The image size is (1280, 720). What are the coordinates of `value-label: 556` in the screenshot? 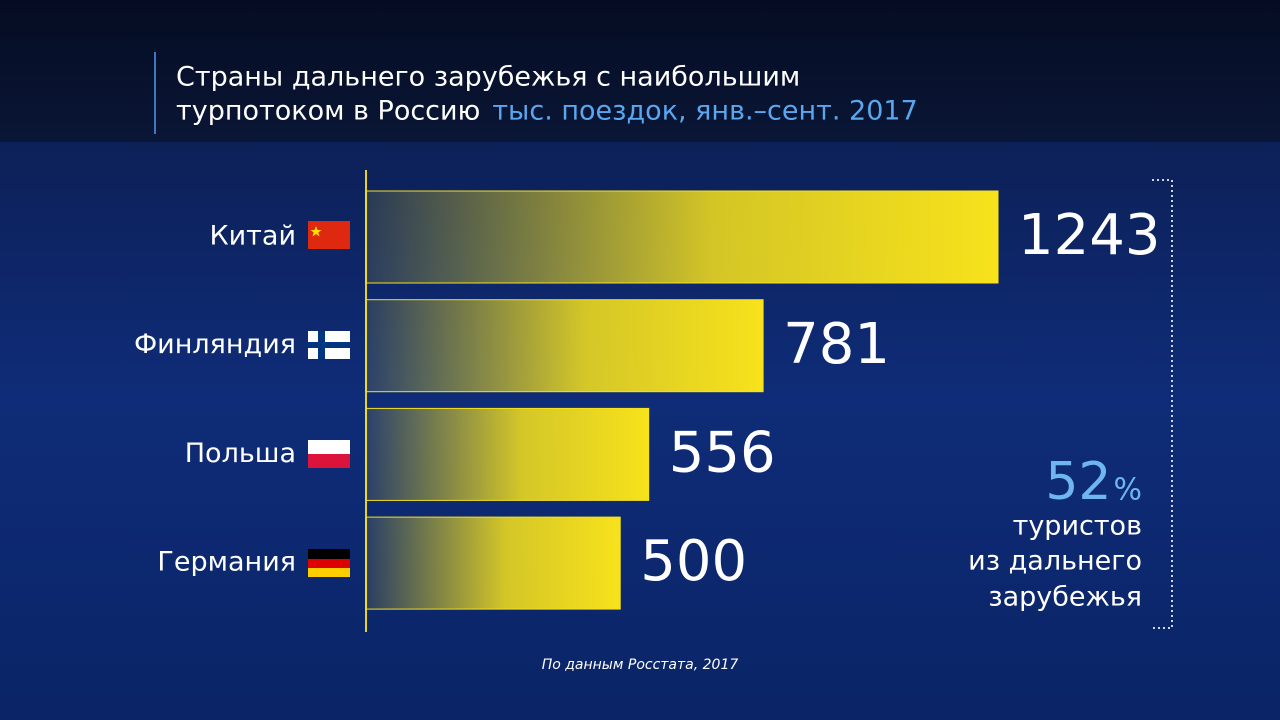 It's located at (722, 453).